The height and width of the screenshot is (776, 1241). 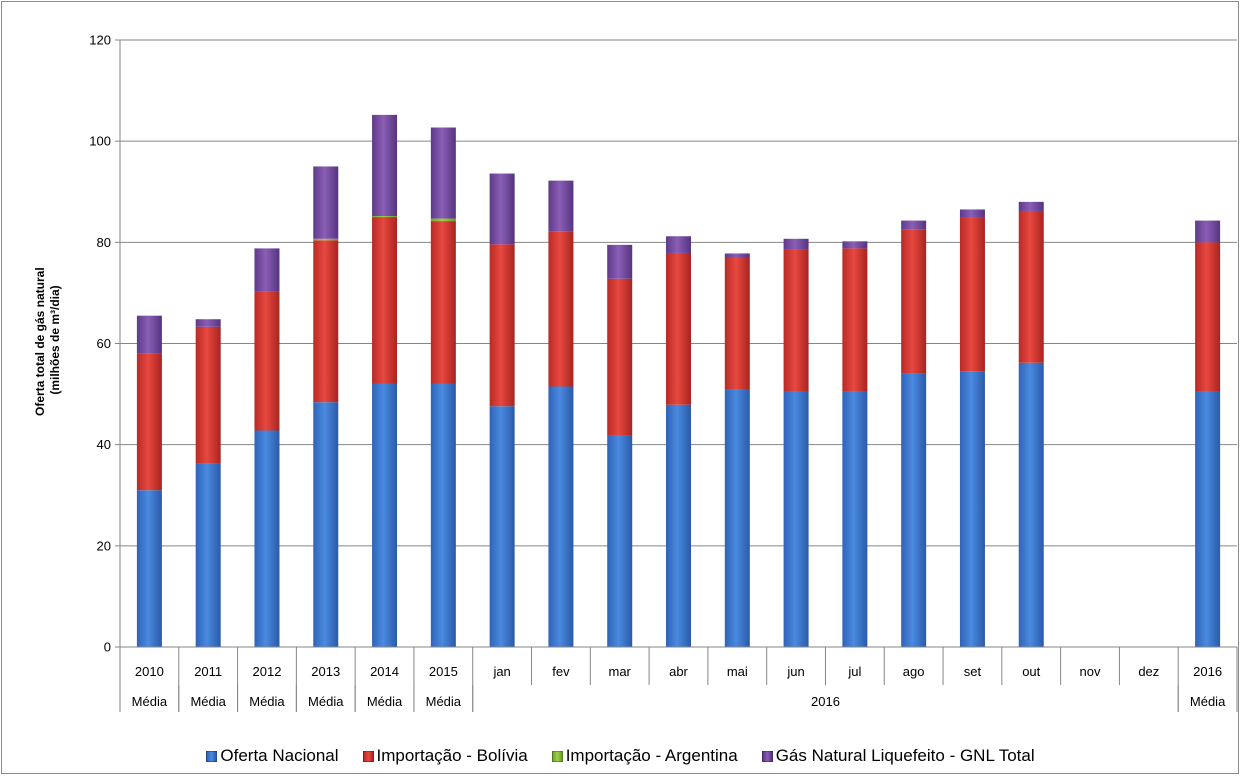 I want to click on x-tick-label: 2013, so click(x=325, y=671).